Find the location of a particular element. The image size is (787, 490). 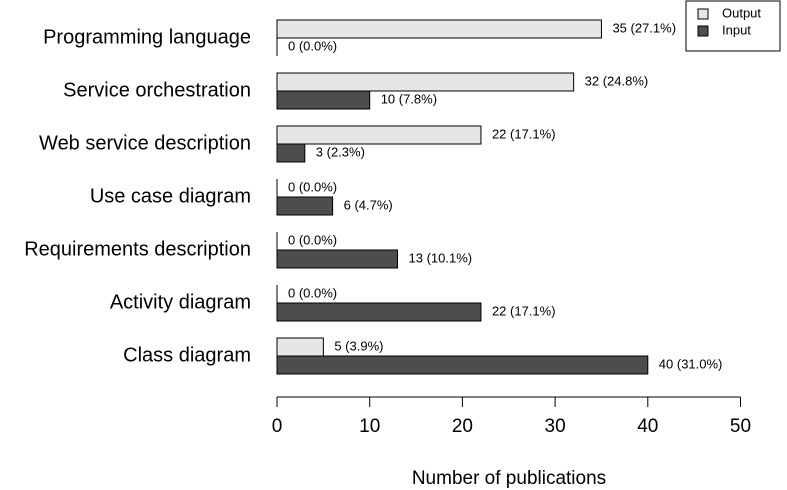

x-tick-label: 30 is located at coordinates (555, 426).